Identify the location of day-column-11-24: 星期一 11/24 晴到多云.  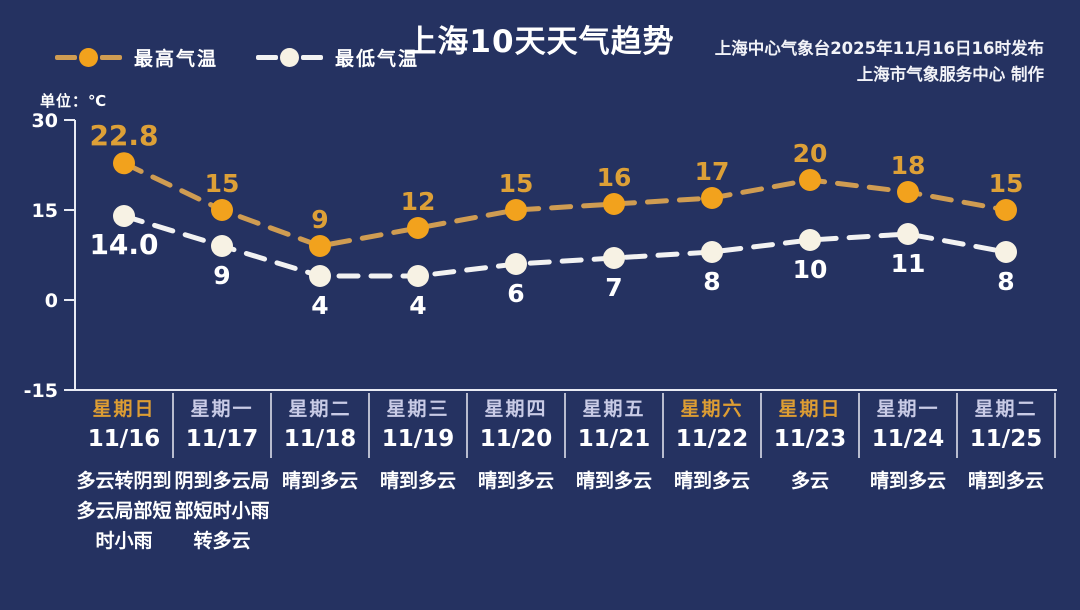
(908, 476).